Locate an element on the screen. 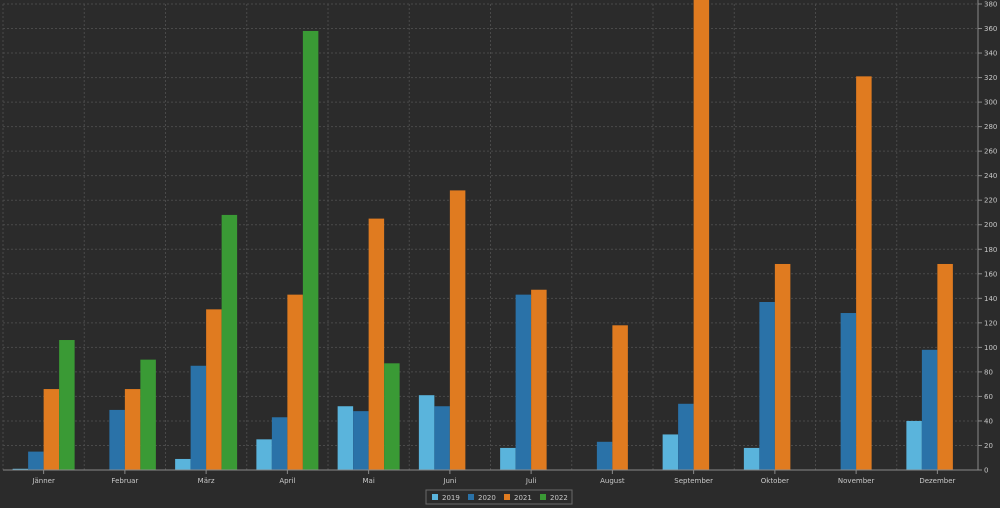  legend-box is located at coordinates (499, 497).